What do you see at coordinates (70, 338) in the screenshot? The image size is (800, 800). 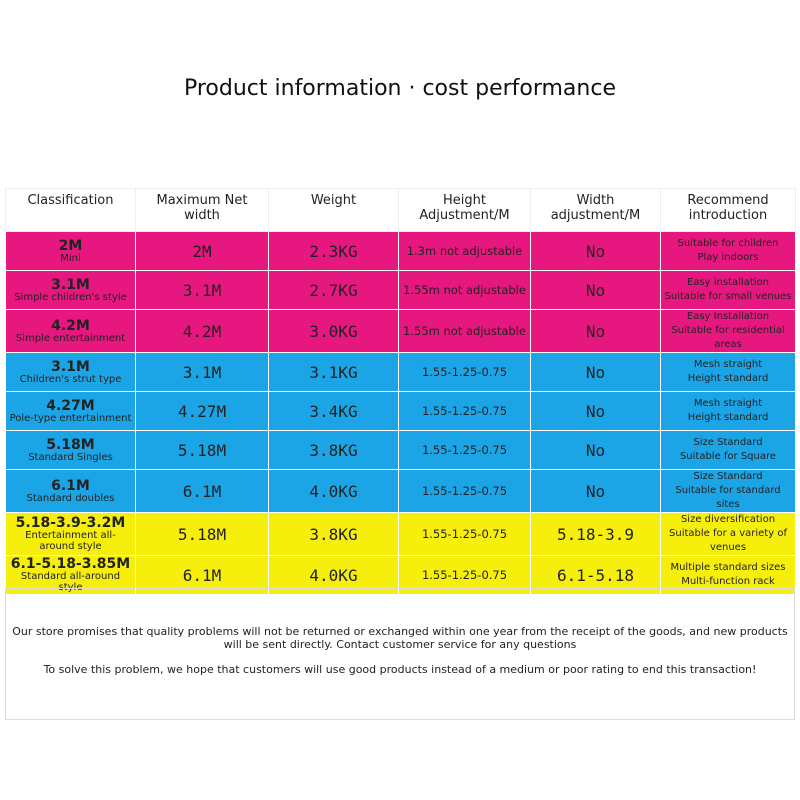 I see `style: Simple entertainment` at bounding box center [70, 338].